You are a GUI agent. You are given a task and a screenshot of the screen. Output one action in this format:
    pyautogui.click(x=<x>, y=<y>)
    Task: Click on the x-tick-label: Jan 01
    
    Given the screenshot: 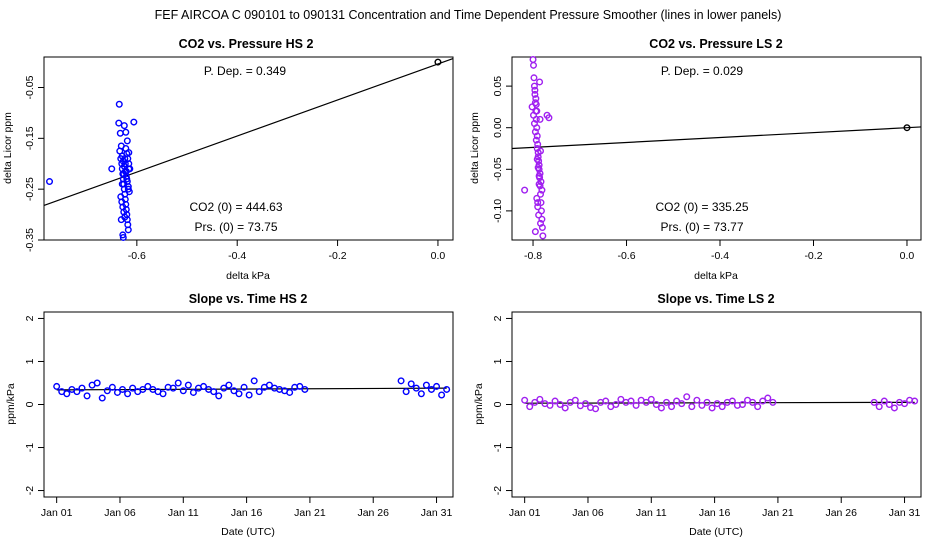 What is the action you would take?
    pyautogui.click(x=525, y=513)
    